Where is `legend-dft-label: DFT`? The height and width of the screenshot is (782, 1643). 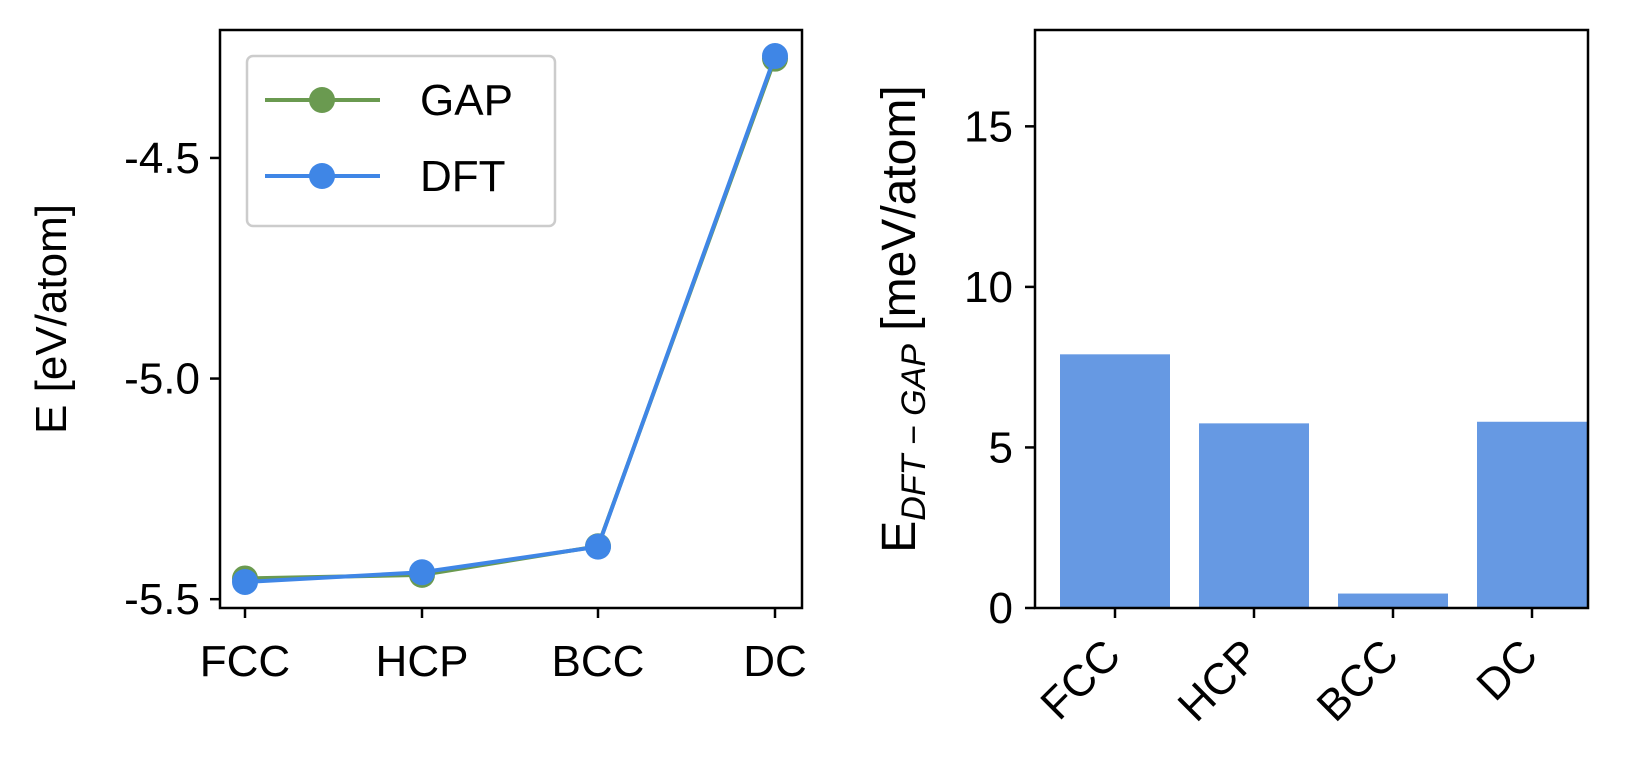 legend-dft-label: DFT is located at coordinates (463, 176).